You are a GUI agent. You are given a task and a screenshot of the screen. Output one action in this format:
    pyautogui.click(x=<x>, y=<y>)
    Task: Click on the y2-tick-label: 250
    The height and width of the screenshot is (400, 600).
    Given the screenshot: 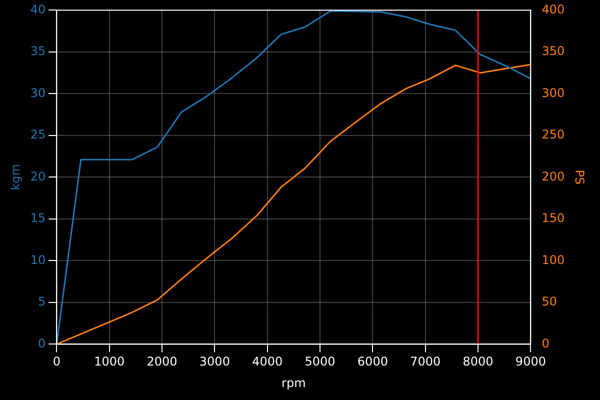 What is the action you would take?
    pyautogui.click(x=553, y=135)
    